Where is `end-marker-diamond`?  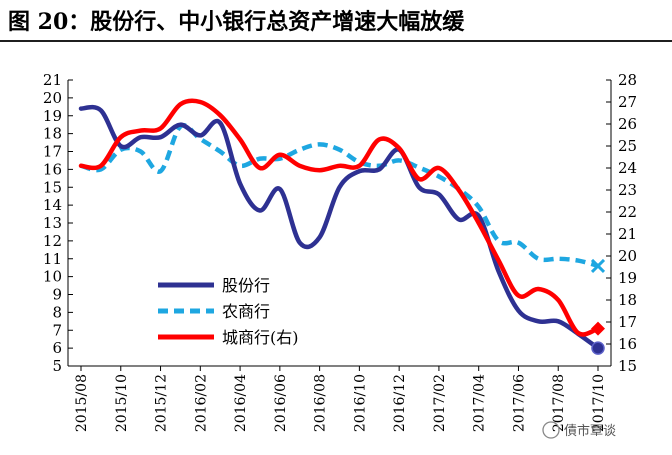
end-marker-diamond is located at coordinates (598, 328).